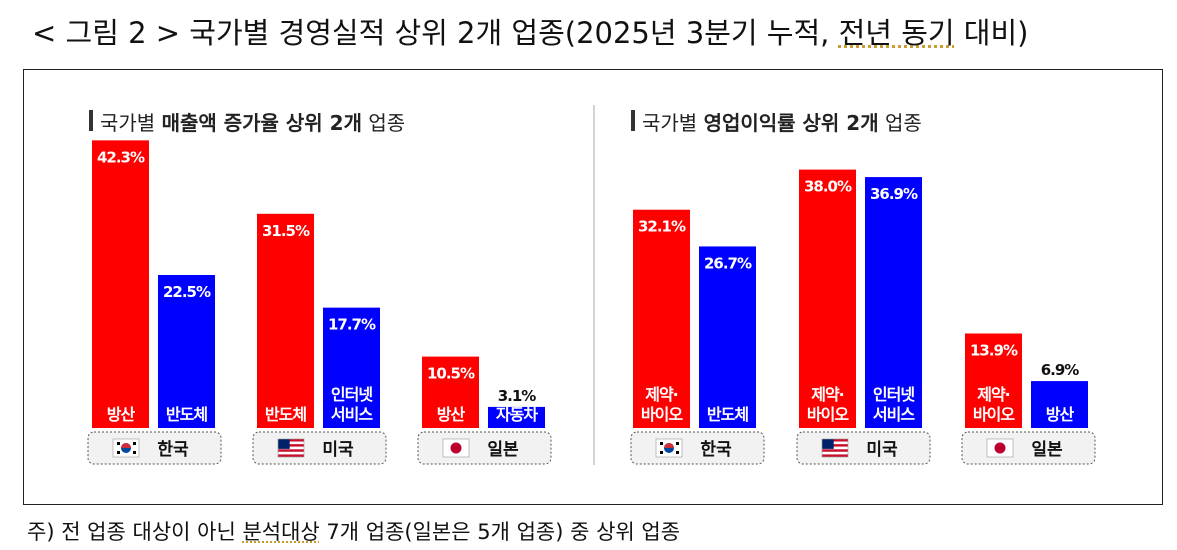  Describe the element at coordinates (791, 123) in the screenshot. I see `chart-title-bold: 영업이익률 상위 2개` at that location.